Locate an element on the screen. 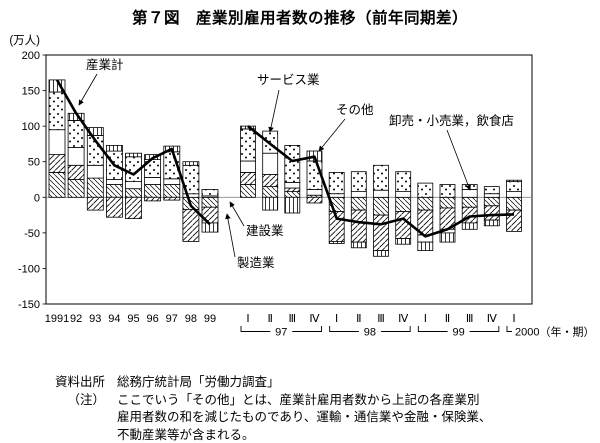 The width and height of the screenshot is (600, 443). y-tick-label: 50 is located at coordinates (34, 163).